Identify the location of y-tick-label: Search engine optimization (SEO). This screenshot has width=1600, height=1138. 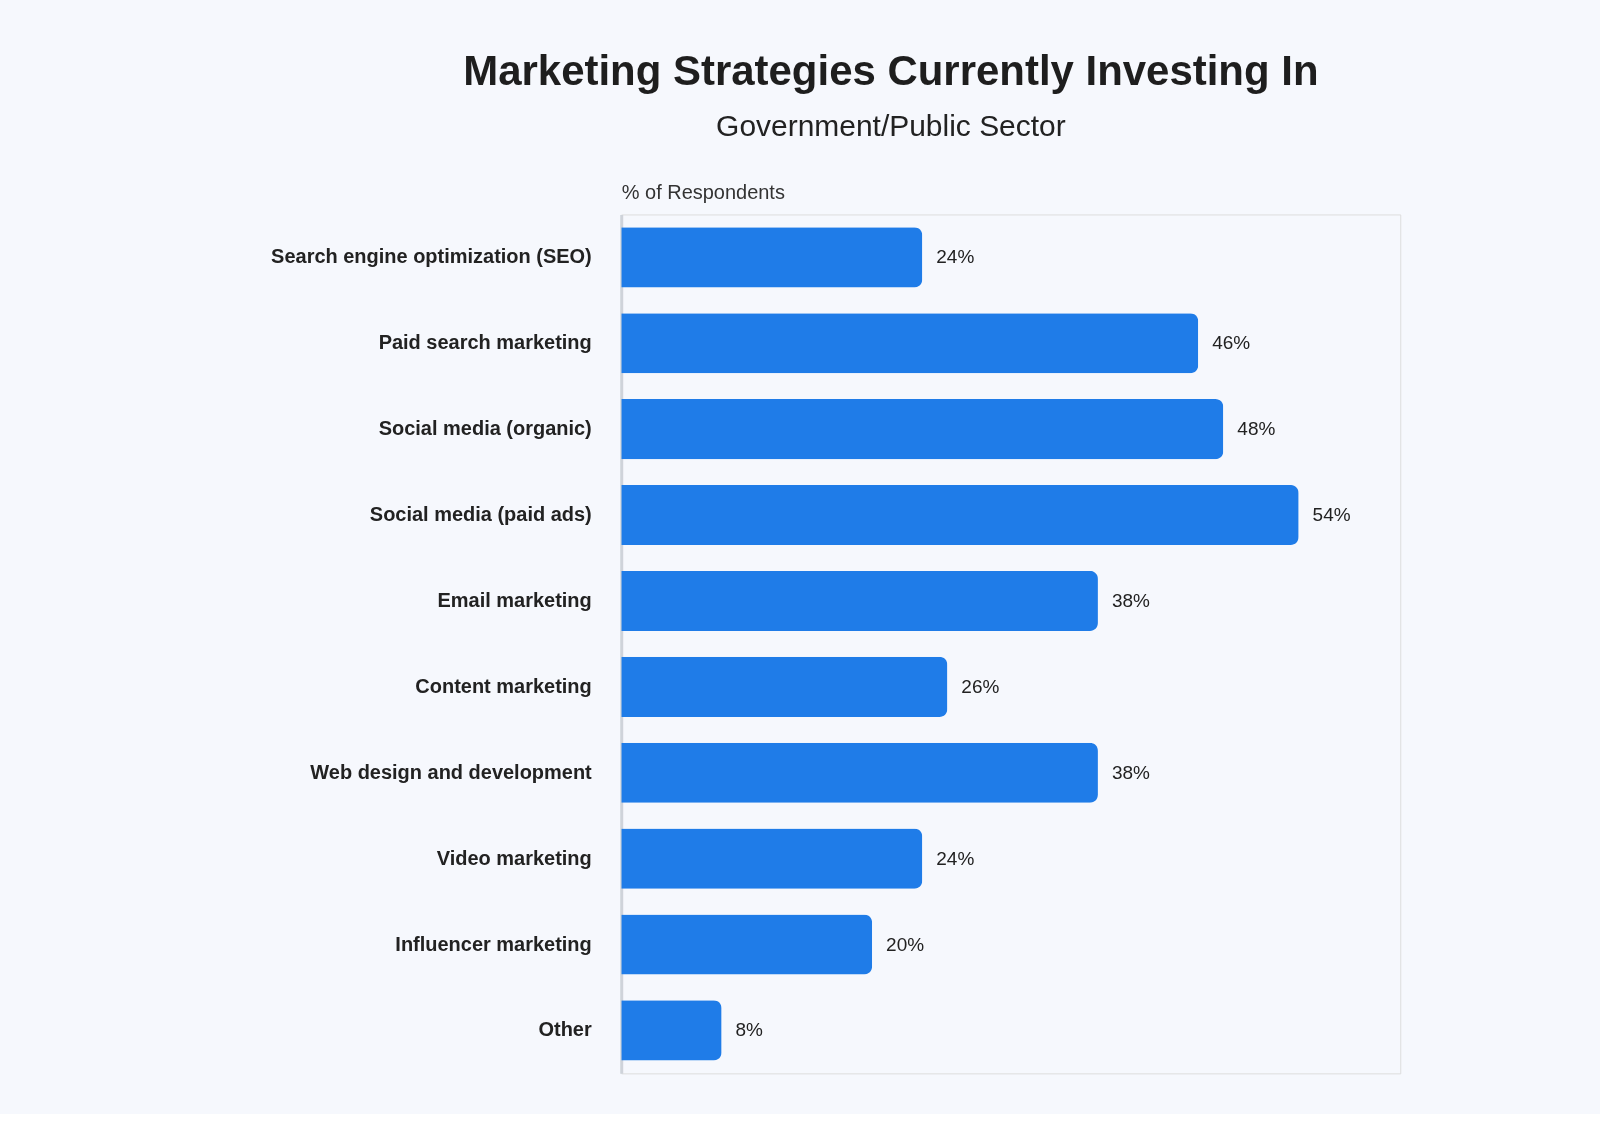
(431, 256).